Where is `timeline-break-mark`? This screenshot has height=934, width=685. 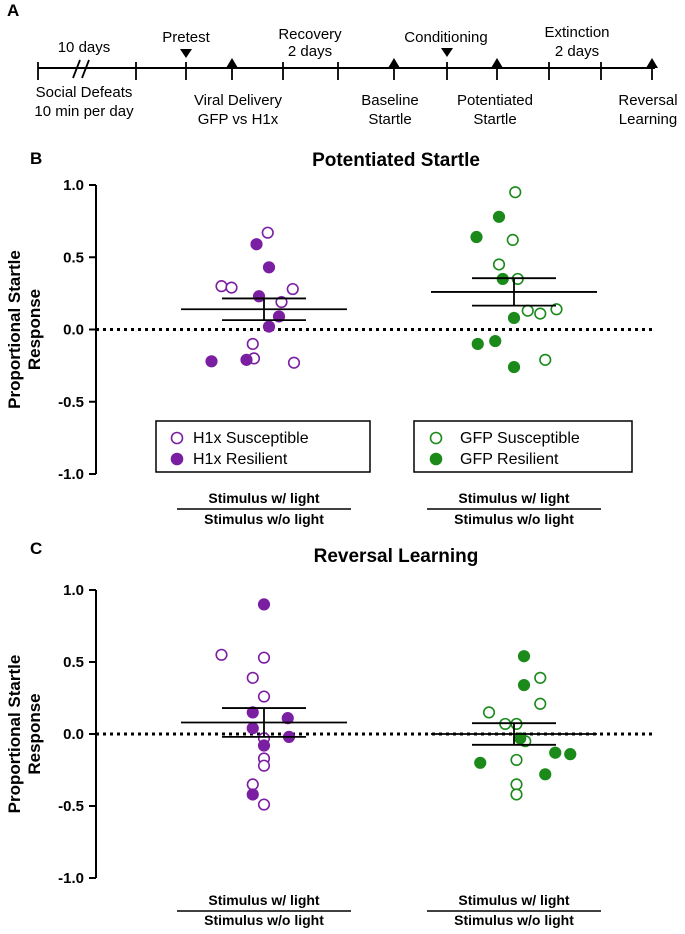 timeline-break-mark is located at coordinates (81, 69).